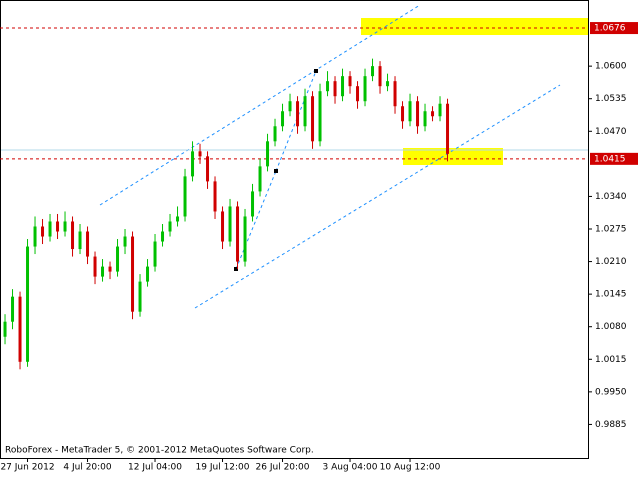  What do you see at coordinates (611, 327) in the screenshot?
I see `y-tick-label: 1.0080` at bounding box center [611, 327].